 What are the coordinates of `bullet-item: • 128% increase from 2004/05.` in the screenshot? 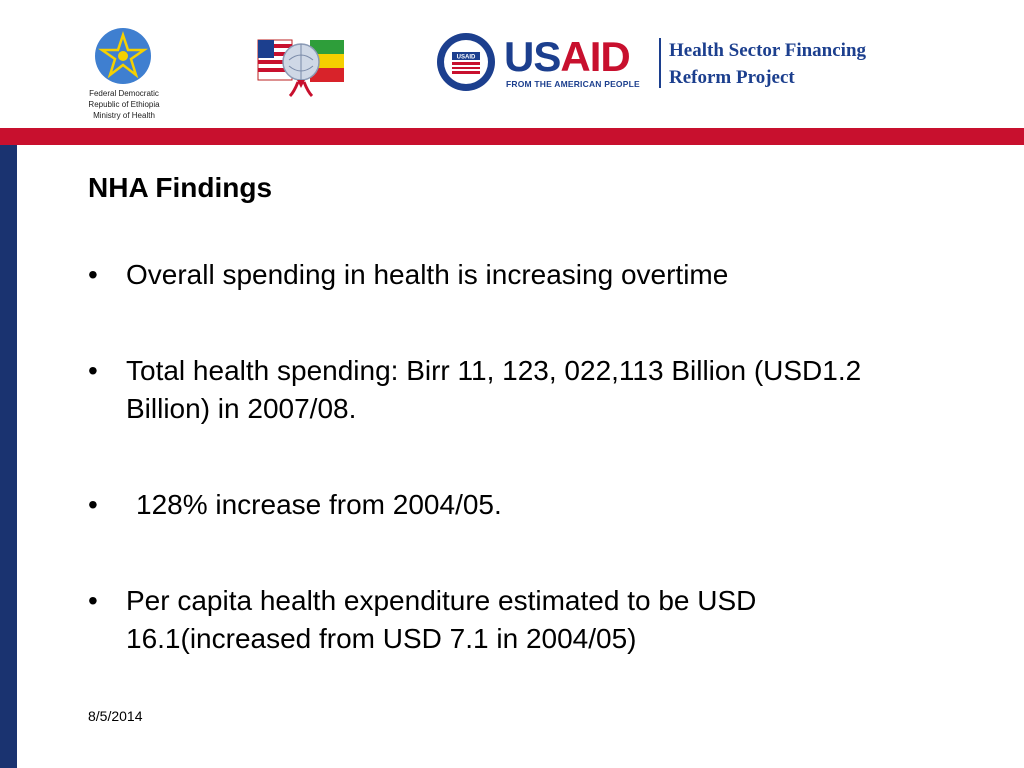 It's located at (518, 505).